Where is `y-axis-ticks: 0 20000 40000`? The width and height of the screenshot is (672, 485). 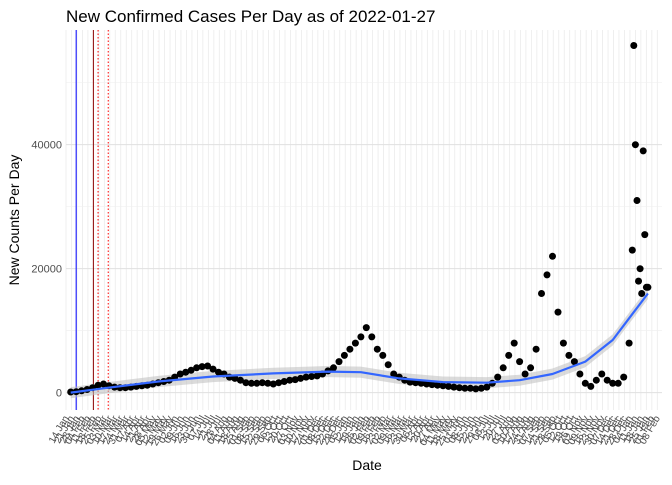
y-axis-ticks: 0 20000 40000 is located at coordinates (46, 270).